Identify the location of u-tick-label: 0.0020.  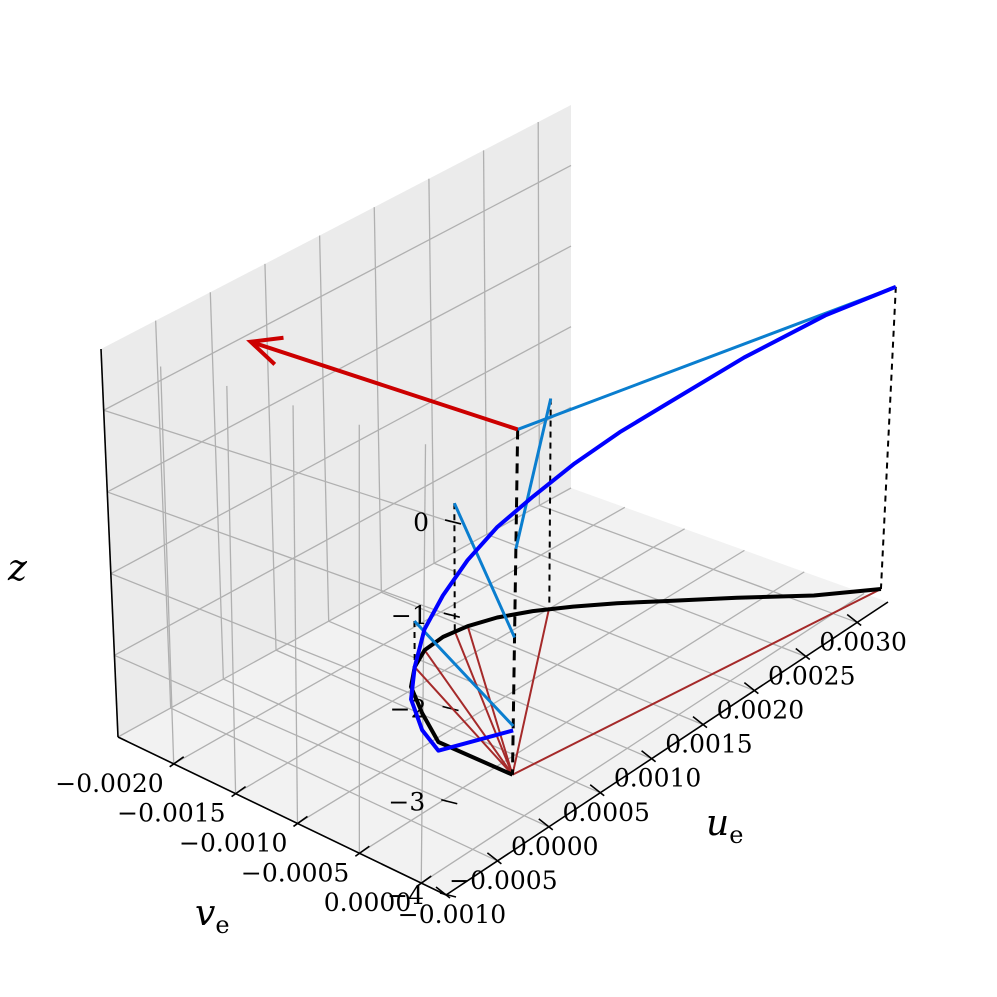
(760, 710).